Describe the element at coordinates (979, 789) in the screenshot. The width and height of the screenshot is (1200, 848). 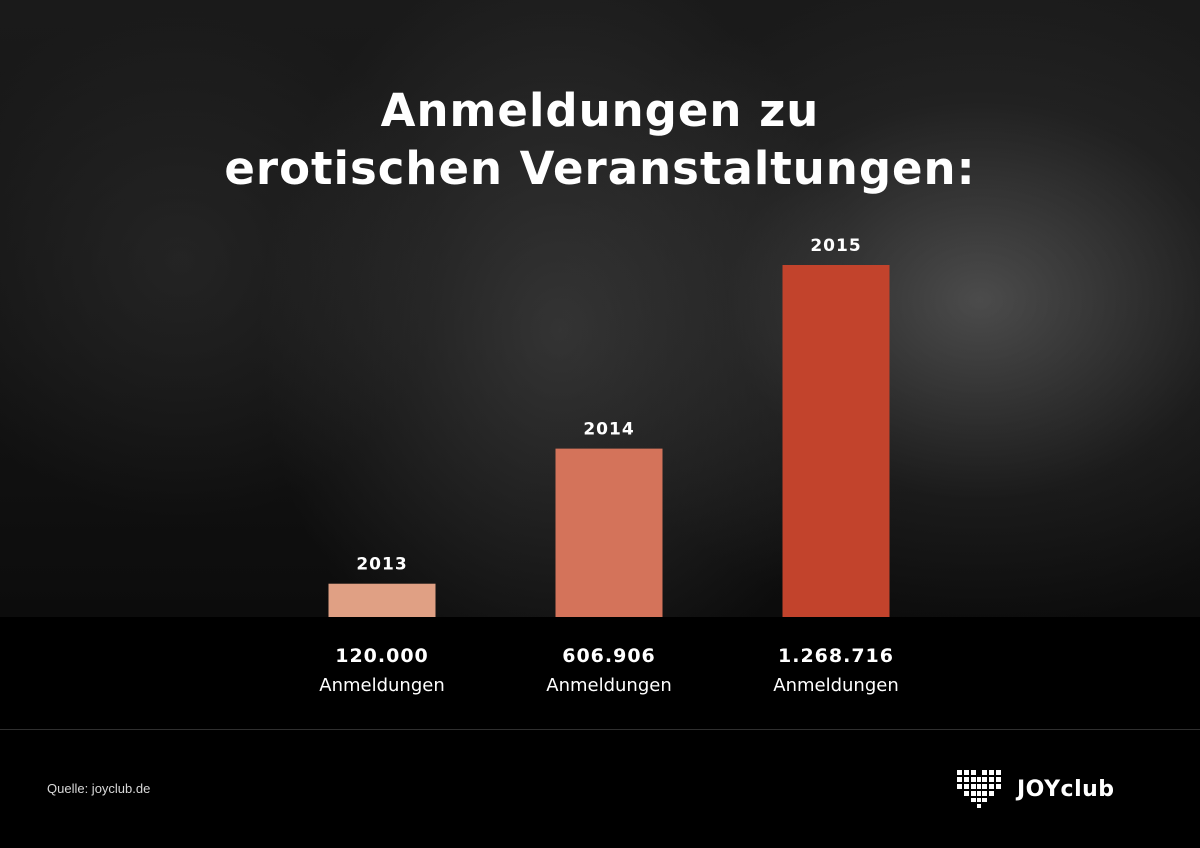
I see `heart-icon` at that location.